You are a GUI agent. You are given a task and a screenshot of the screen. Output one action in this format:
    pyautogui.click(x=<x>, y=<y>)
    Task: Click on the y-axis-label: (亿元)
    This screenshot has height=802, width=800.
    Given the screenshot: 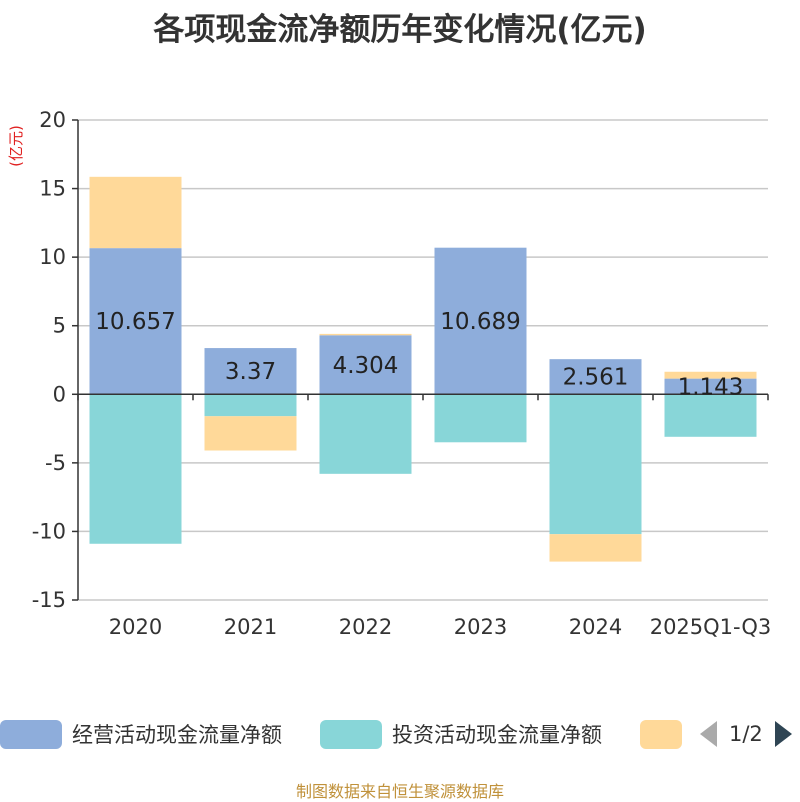 What is the action you would take?
    pyautogui.click(x=16, y=146)
    